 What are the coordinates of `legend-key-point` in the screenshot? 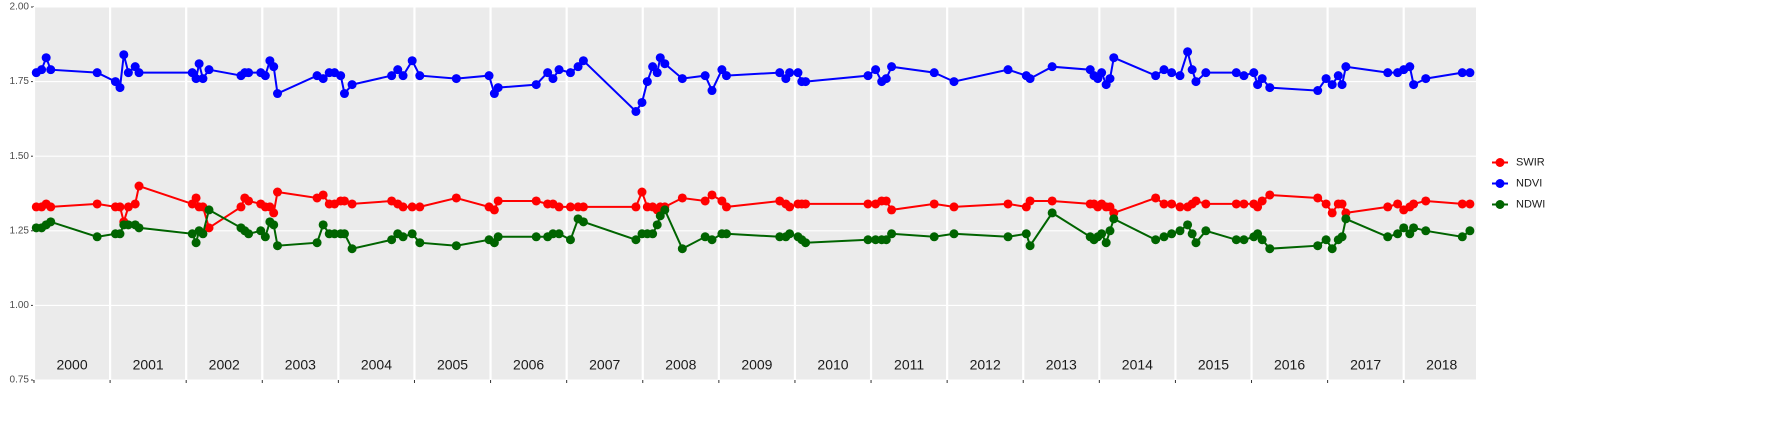 It's located at (1500, 183).